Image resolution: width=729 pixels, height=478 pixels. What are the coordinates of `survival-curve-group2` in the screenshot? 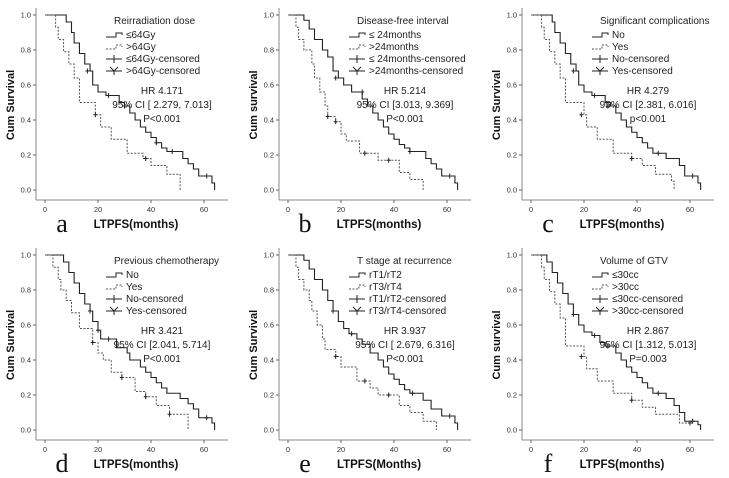 It's located at (117, 342).